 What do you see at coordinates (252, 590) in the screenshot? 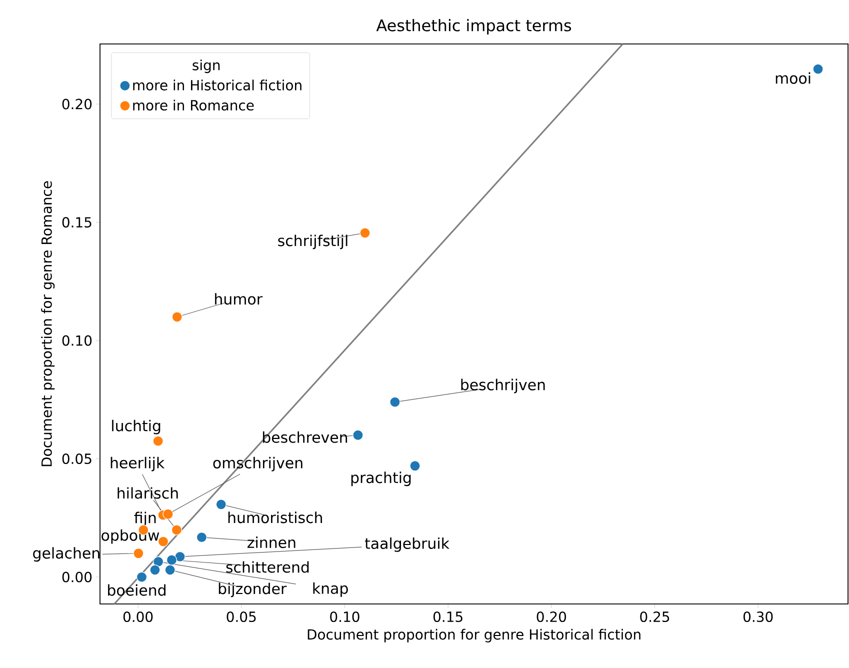
I see `annotation: bijzonder` at bounding box center [252, 590].